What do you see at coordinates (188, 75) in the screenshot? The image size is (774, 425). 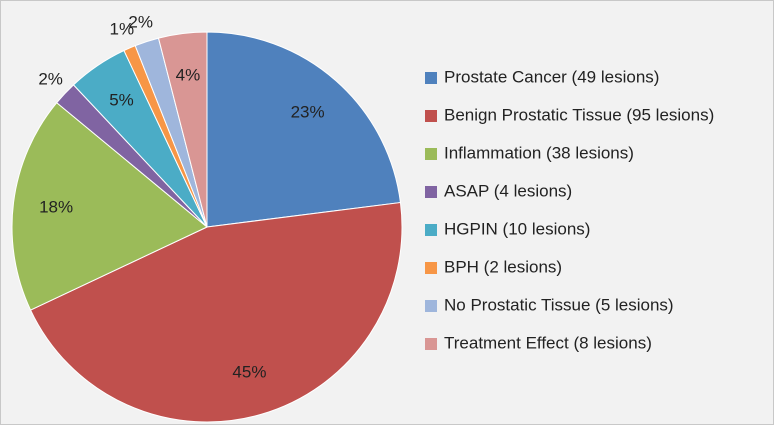 I see `data-label: 4%` at bounding box center [188, 75].